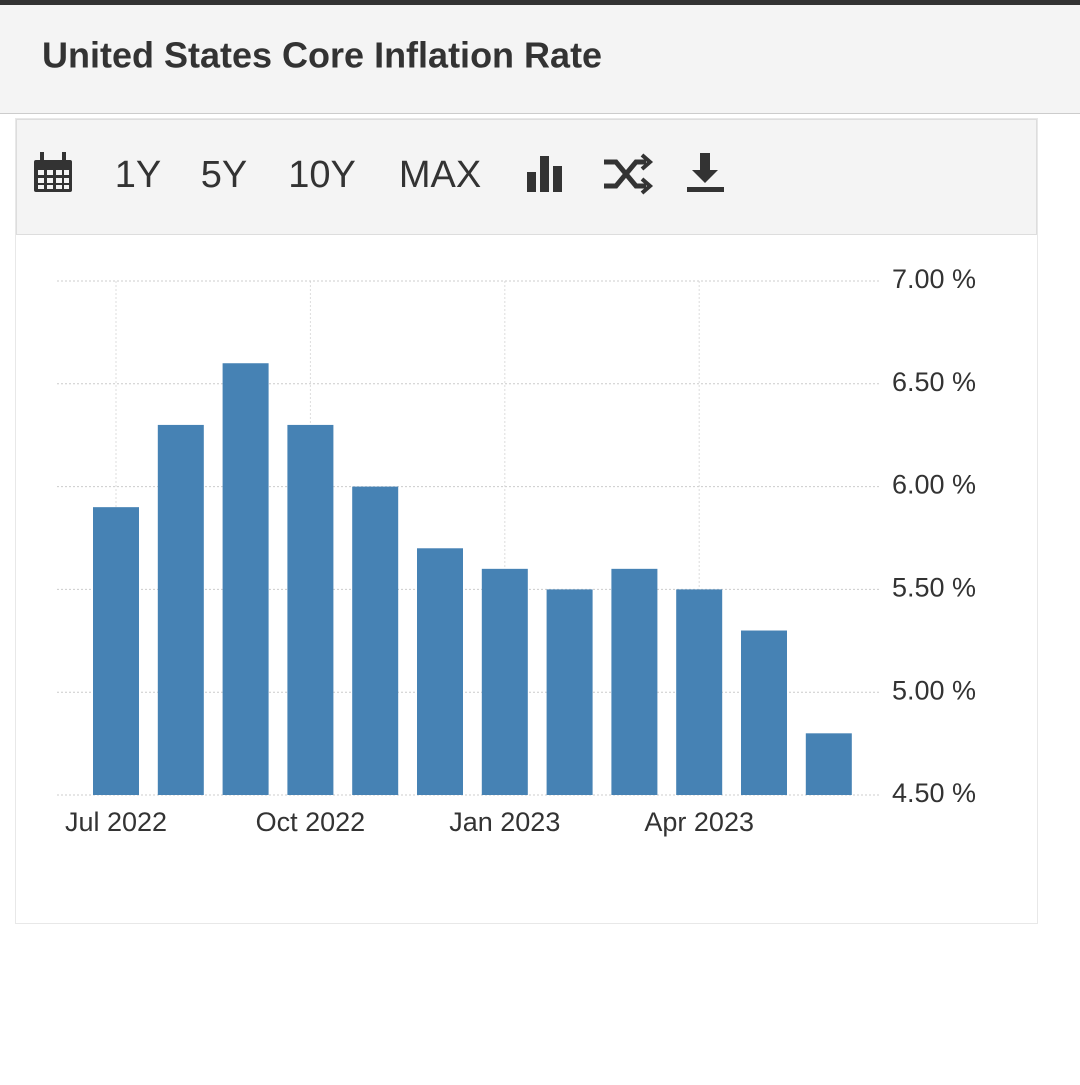 The height and width of the screenshot is (1085, 1080). Describe the element at coordinates (934, 485) in the screenshot. I see `y-tick-label: 6.00 %` at that location.